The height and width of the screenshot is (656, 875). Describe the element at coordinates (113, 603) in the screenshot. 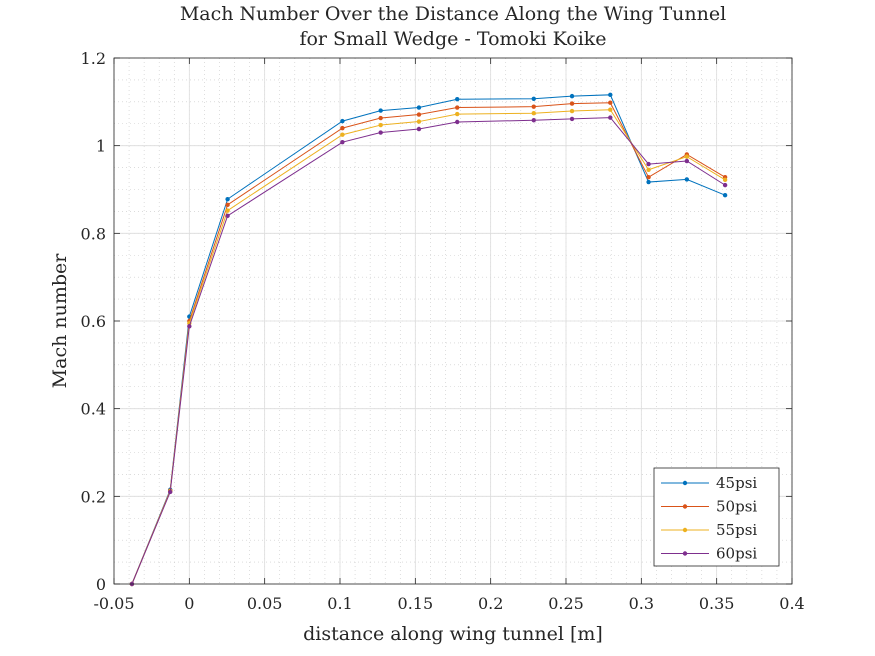

I see `x-tick-label: -0.05` at that location.